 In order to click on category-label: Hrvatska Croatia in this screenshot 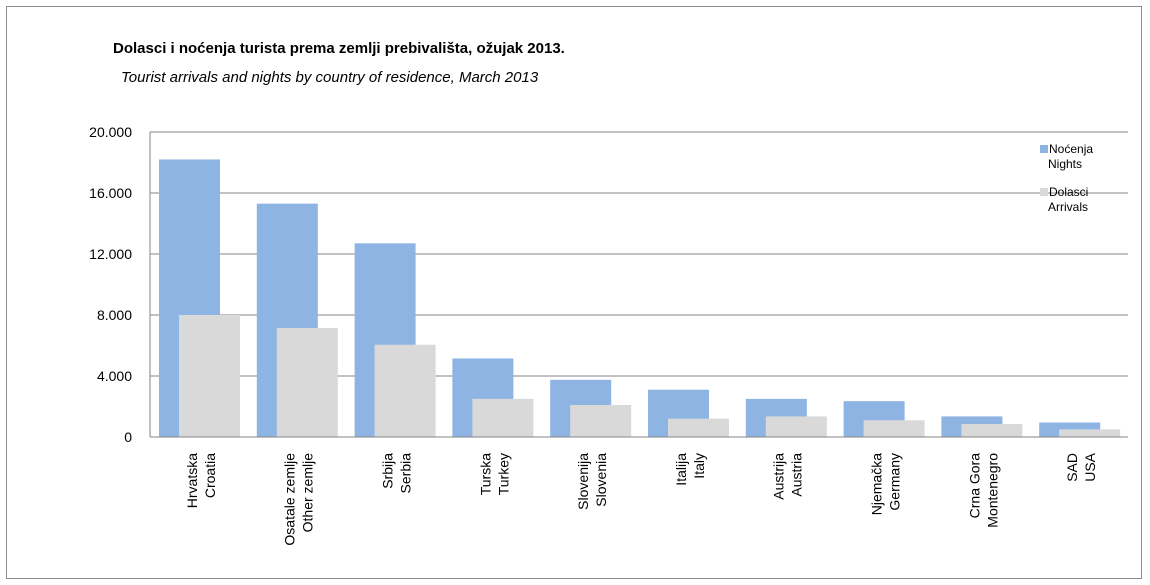, I will do `click(201, 480)`.